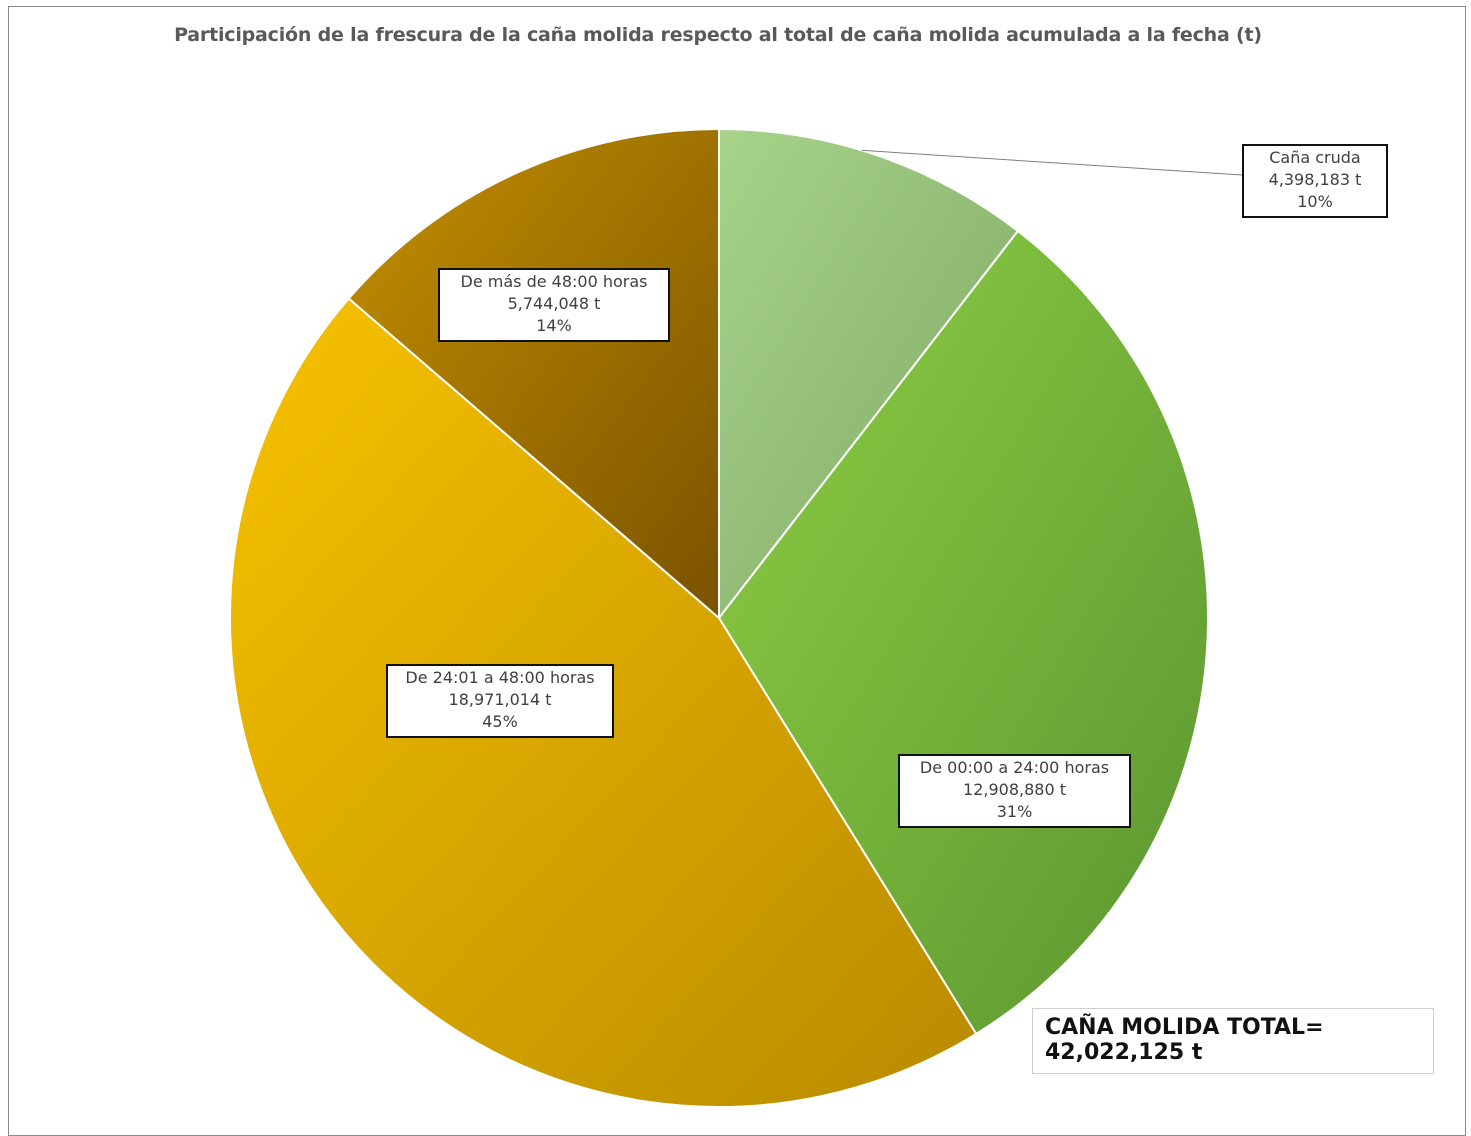 Image resolution: width=1471 pixels, height=1136 pixels. What do you see at coordinates (554, 281) in the screenshot?
I see `slice-name: De más de 48:00 horas` at bounding box center [554, 281].